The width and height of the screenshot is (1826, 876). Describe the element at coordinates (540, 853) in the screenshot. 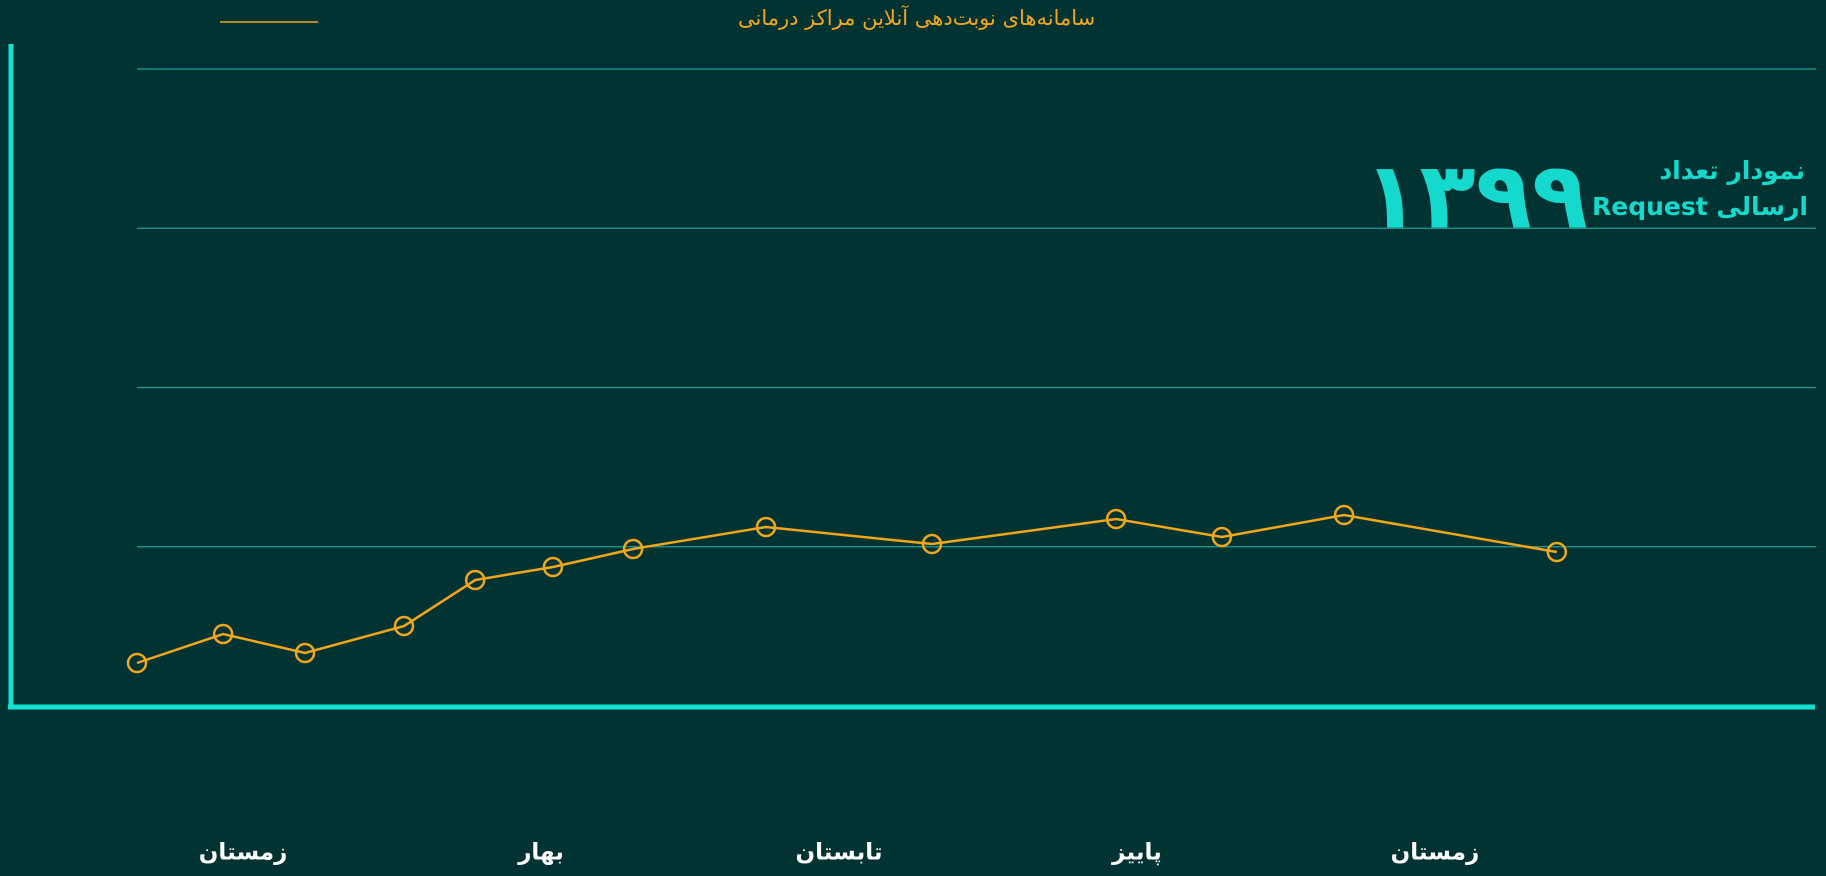

I see `x-tick-label: بهار` at that location.